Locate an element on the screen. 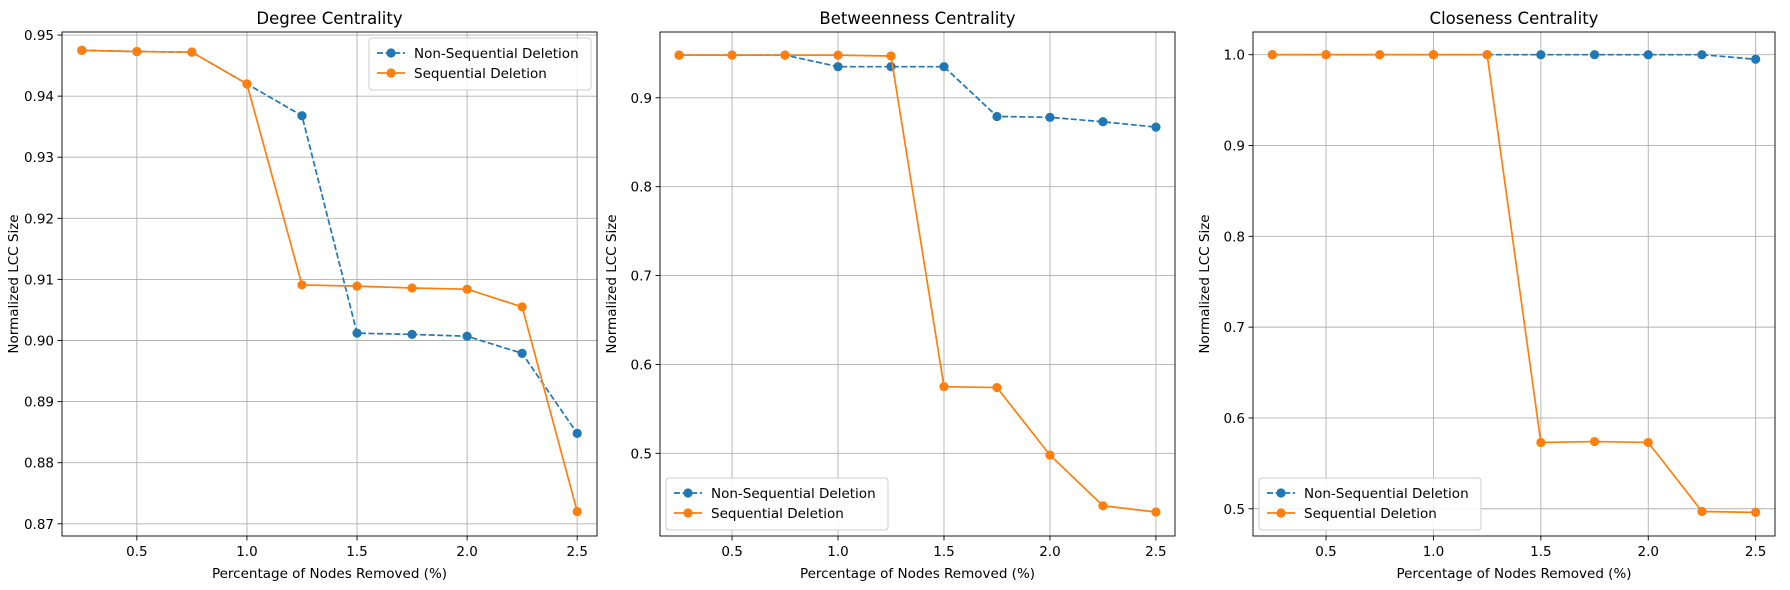  y-tick-label: 0.92 is located at coordinates (39, 219).